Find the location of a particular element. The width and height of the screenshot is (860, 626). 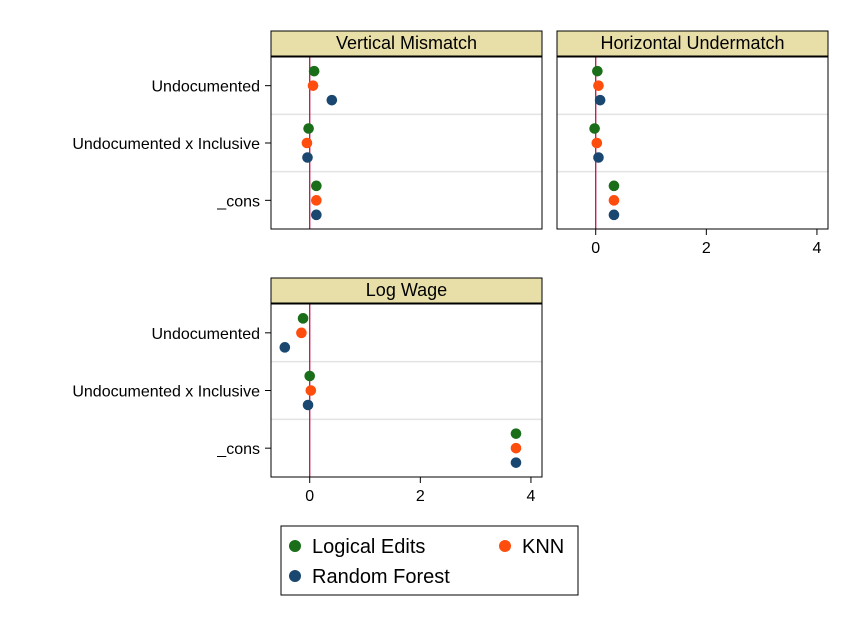

legend-label: Random Forest is located at coordinates (381, 577).